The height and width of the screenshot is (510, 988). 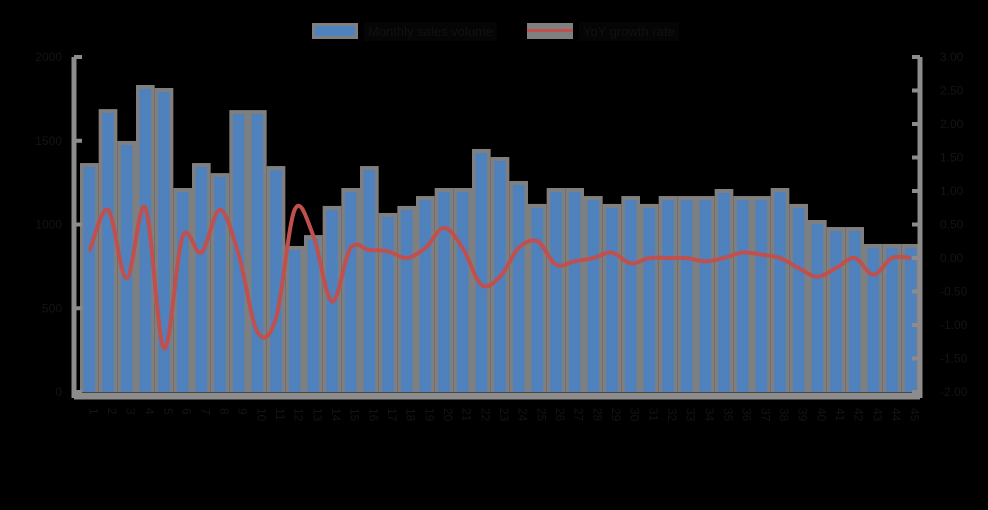 I want to click on x-tick-label: 24, so click(x=523, y=415).